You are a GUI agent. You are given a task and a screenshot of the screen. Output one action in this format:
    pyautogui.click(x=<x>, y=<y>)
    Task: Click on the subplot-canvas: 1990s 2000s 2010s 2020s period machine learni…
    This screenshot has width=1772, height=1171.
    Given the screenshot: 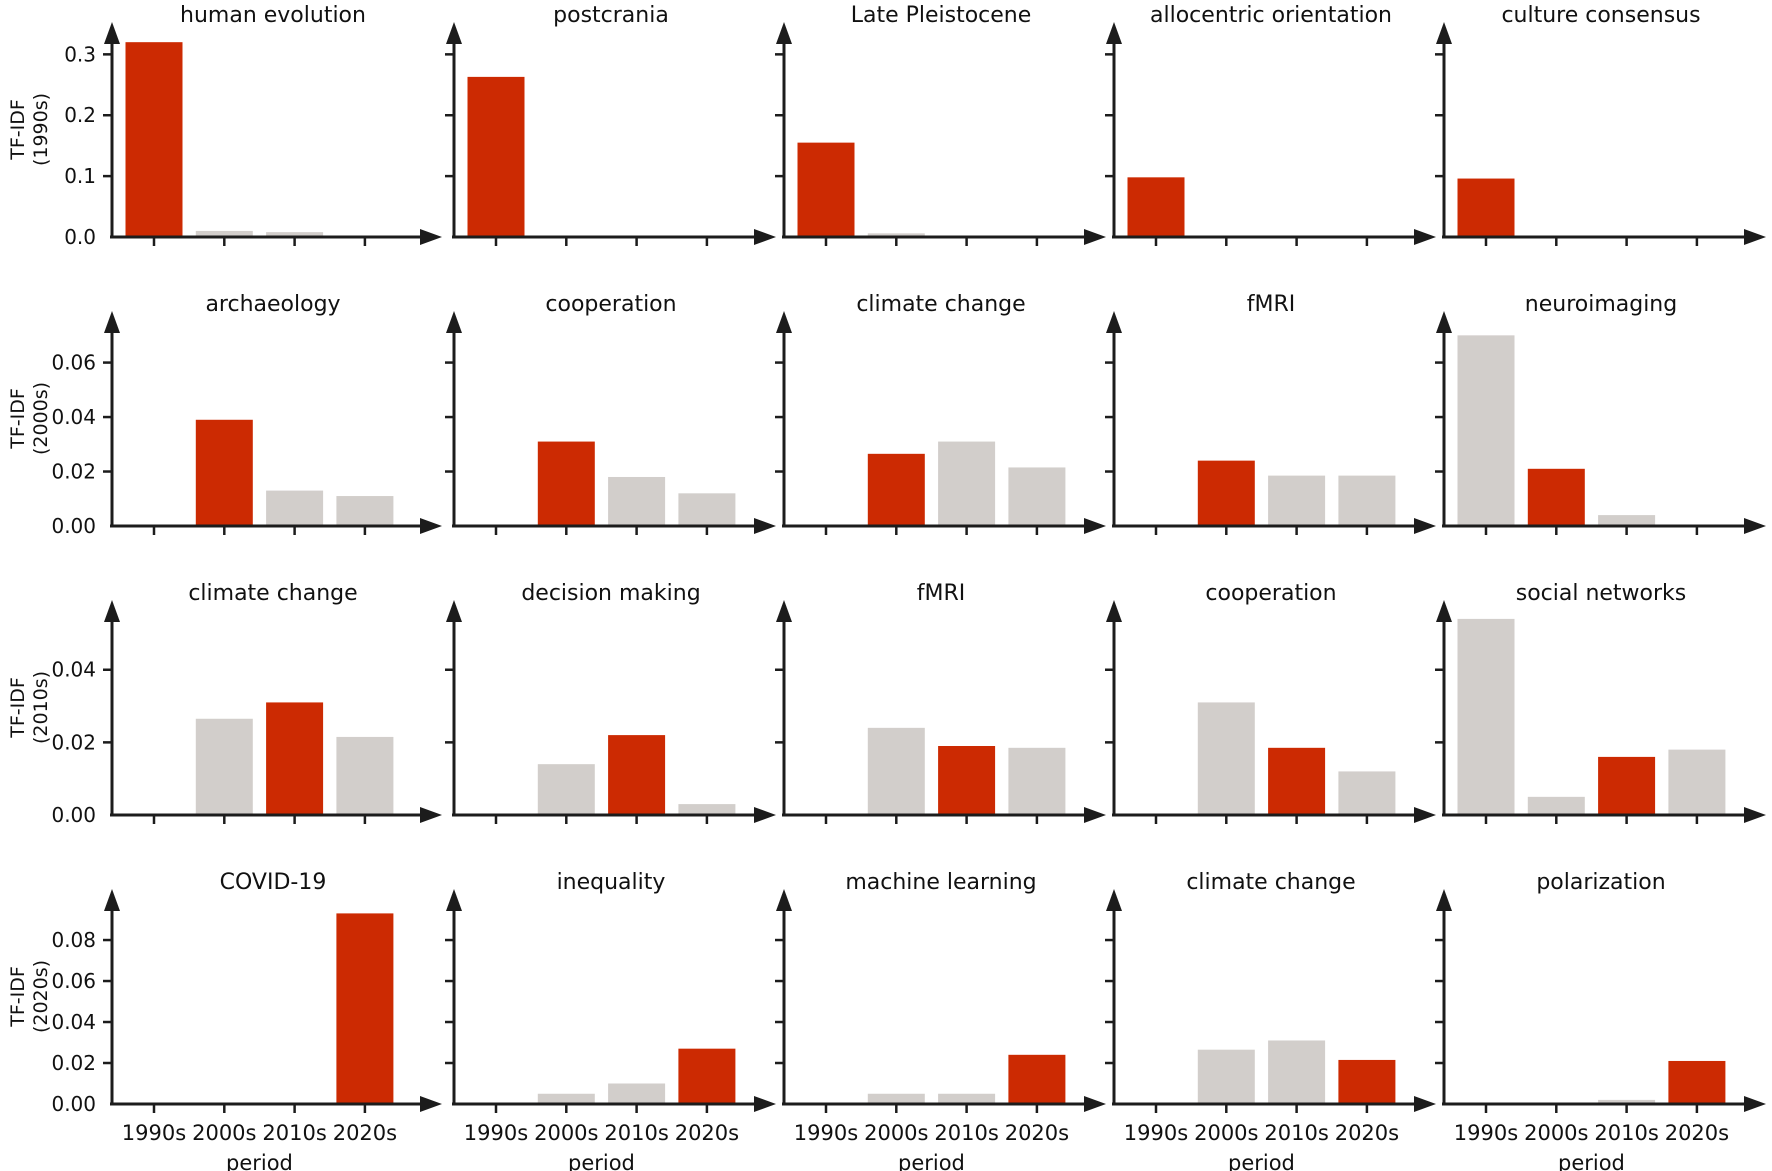 What is the action you would take?
    pyautogui.click(x=940, y=1020)
    